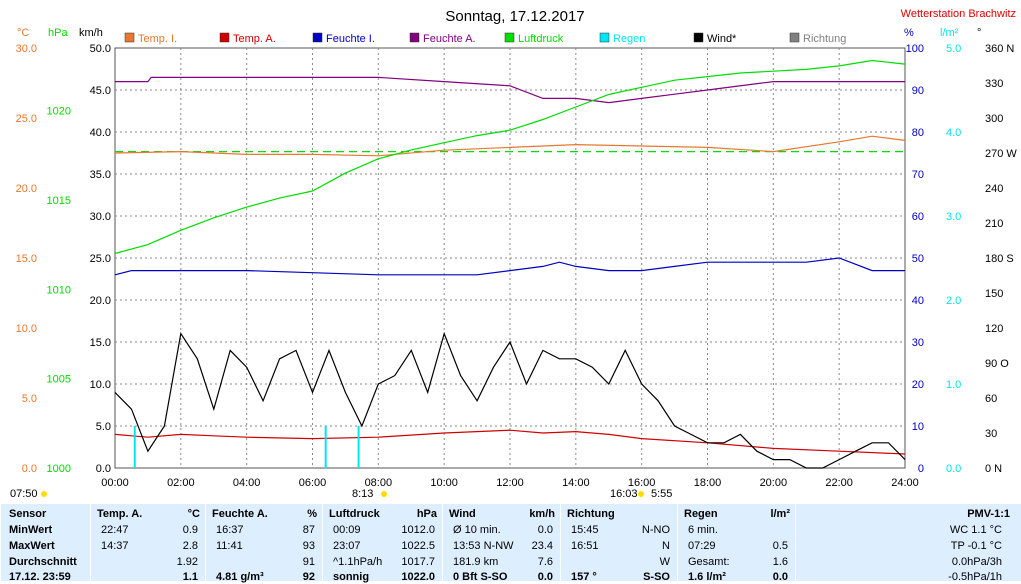 The height and width of the screenshot is (584, 1021). I want to click on temp-axis-tick: 30.0, so click(26, 49).